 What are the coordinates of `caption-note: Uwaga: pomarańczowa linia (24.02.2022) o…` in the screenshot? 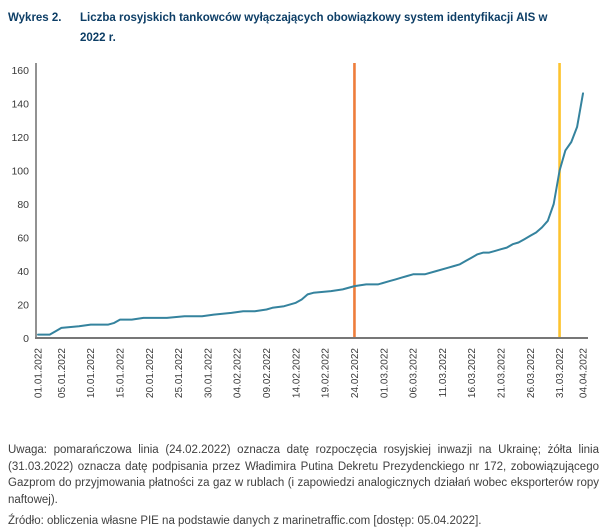 It's located at (303, 475).